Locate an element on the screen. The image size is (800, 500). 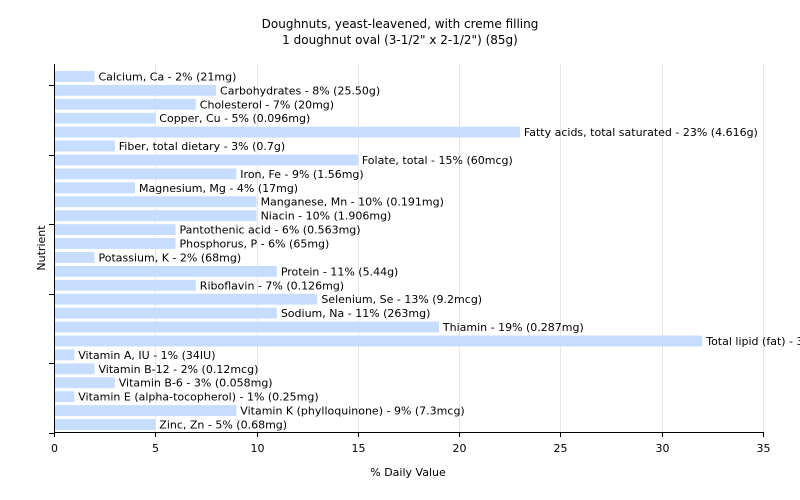
bar-label: Phosphorus, P - 6% (65mg) is located at coordinates (255, 244).